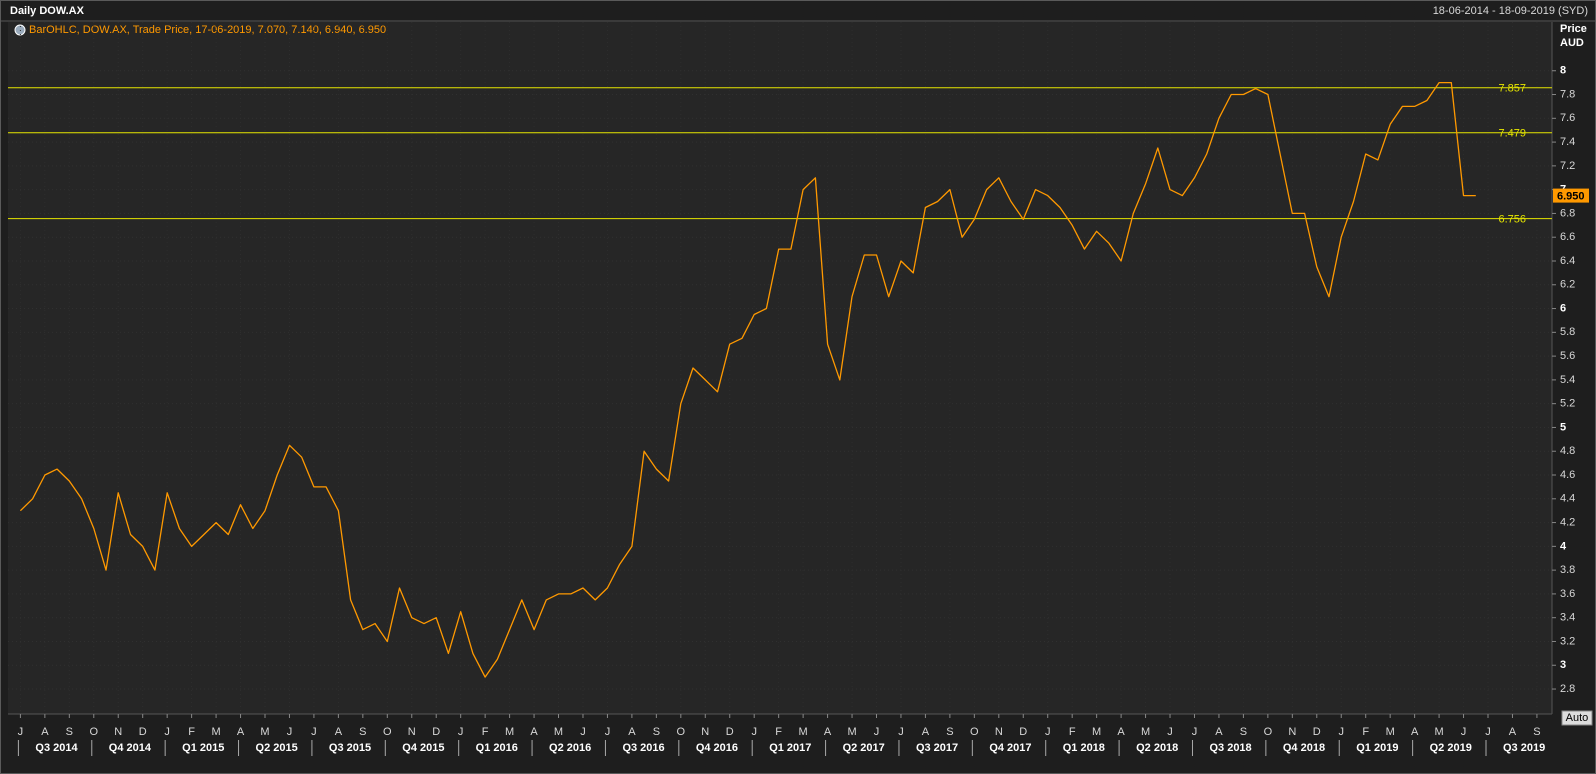 This screenshot has width=1596, height=774. What do you see at coordinates (1567, 522) in the screenshot?
I see `y-tick-label: 4.2` at bounding box center [1567, 522].